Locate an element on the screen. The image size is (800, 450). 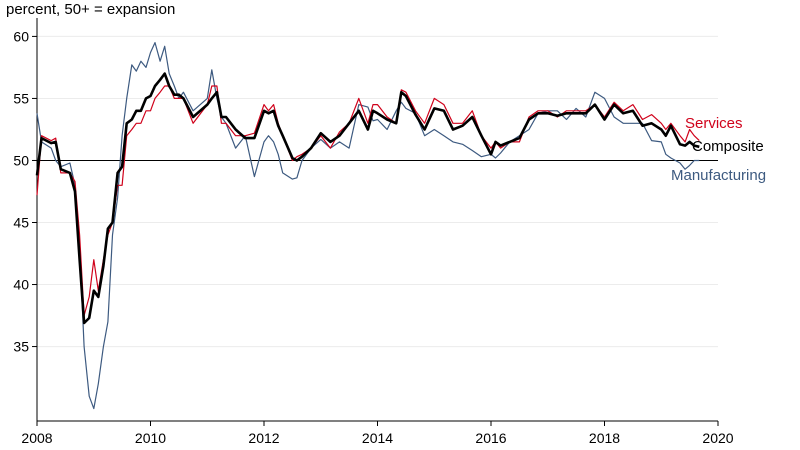
x-tick-label-2008: 2008 is located at coordinates (36, 438).